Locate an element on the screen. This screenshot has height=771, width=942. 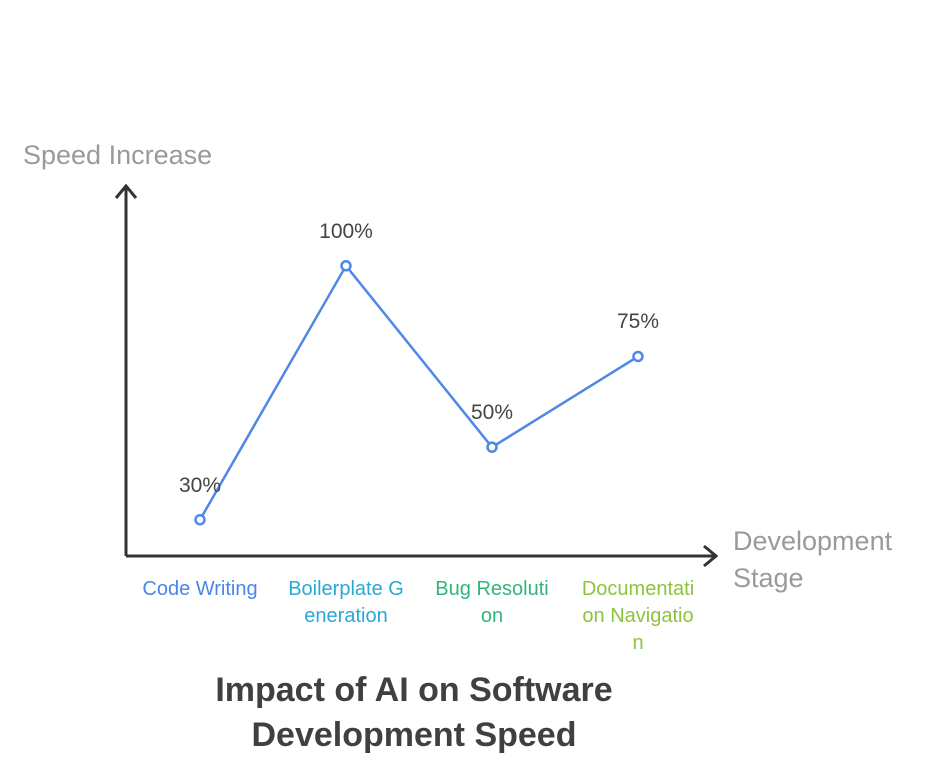
y-axis-arrow is located at coordinates (126, 191).